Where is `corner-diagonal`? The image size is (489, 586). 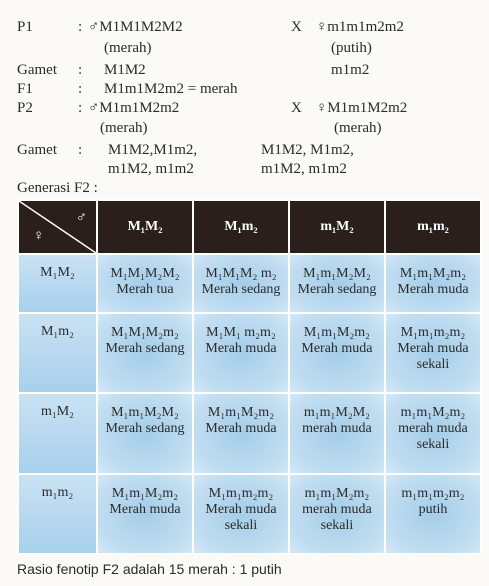 corner-diagonal is located at coordinates (57, 227).